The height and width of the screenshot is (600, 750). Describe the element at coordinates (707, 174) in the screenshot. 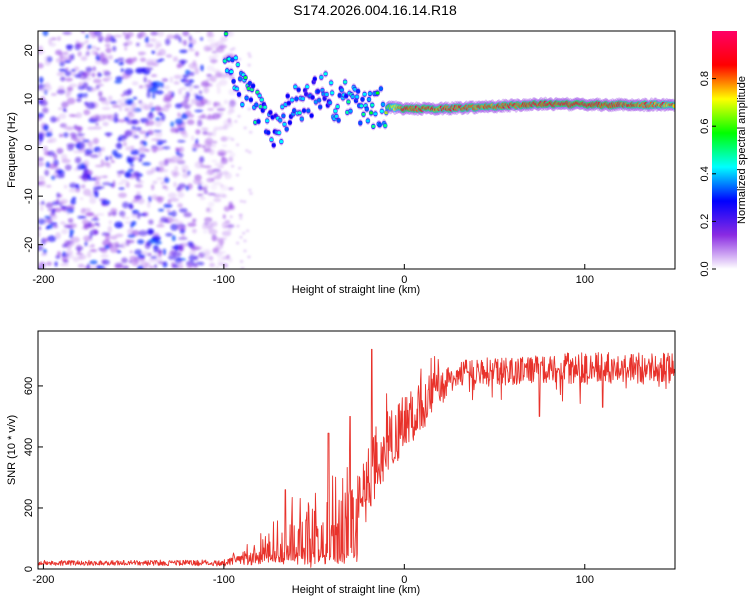

I see `colorbar-ticks: 0.0 0.2 0.4 0.6 0.8` at that location.